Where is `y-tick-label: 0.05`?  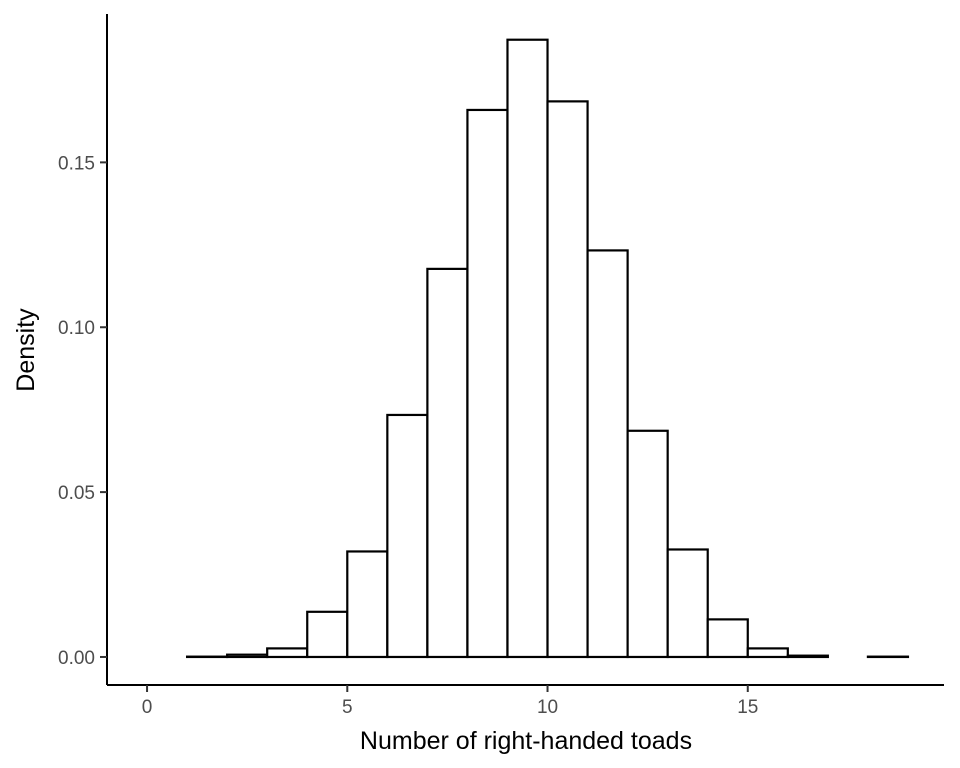
y-tick-label: 0.05 is located at coordinates (76, 493).